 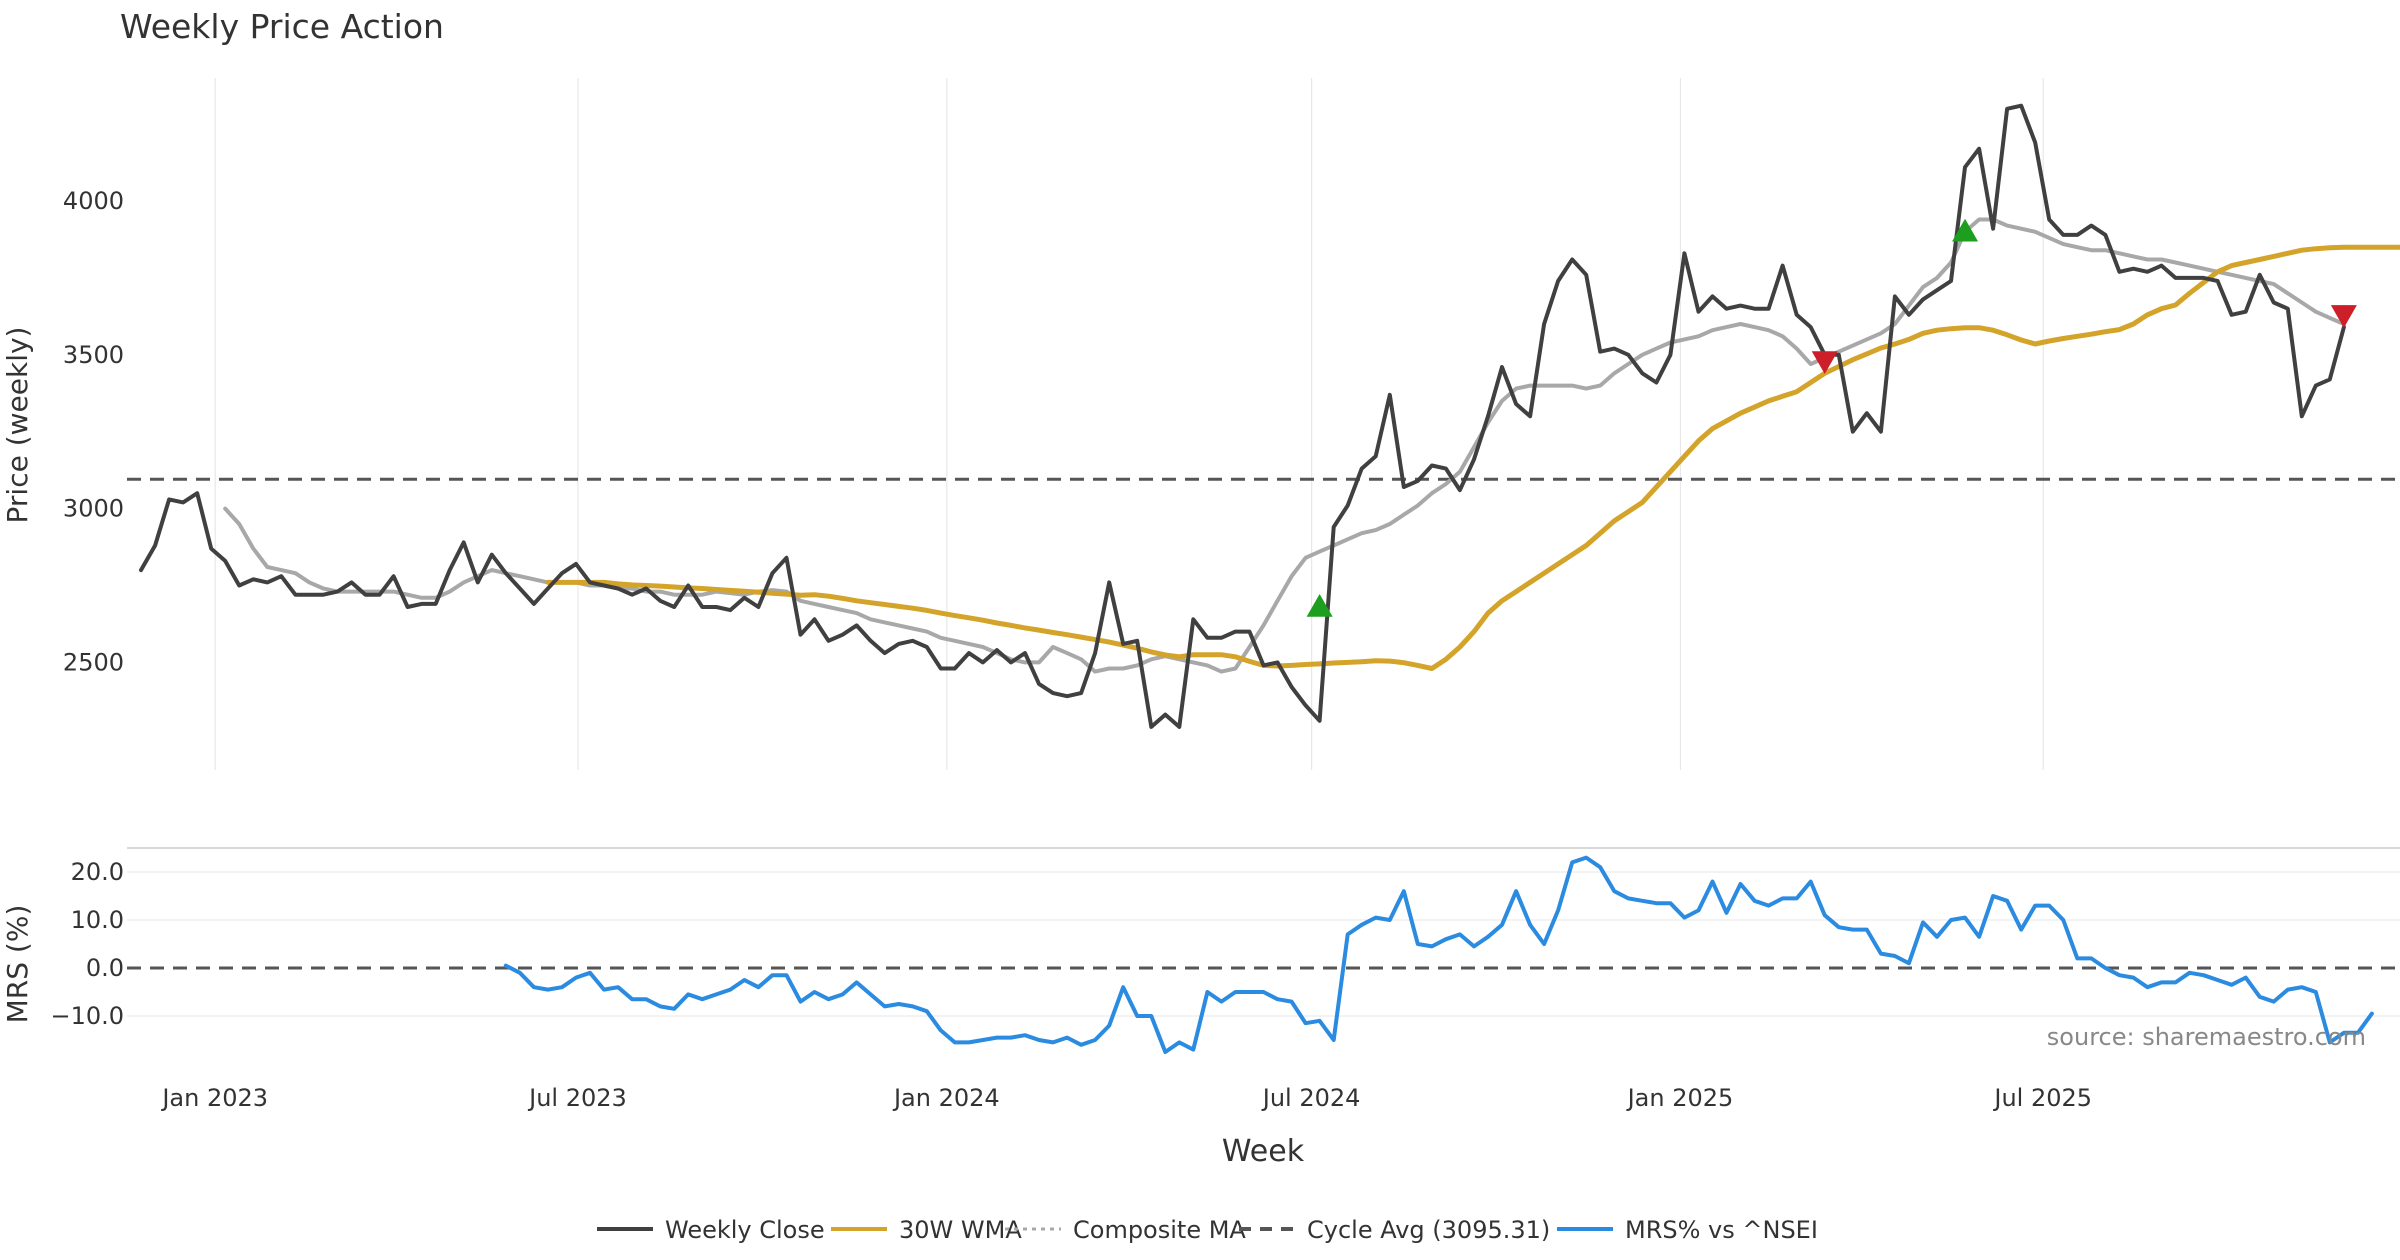 What do you see at coordinates (93, 201) in the screenshot?
I see `price-y-tick-label: 4000` at bounding box center [93, 201].